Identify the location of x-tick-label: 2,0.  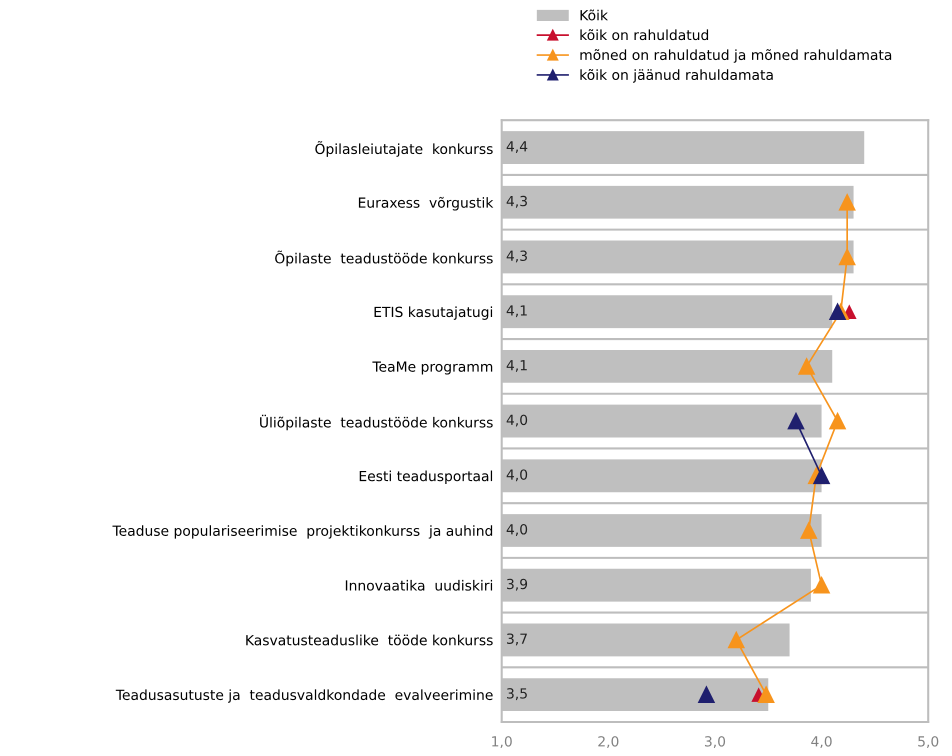
(608, 742).